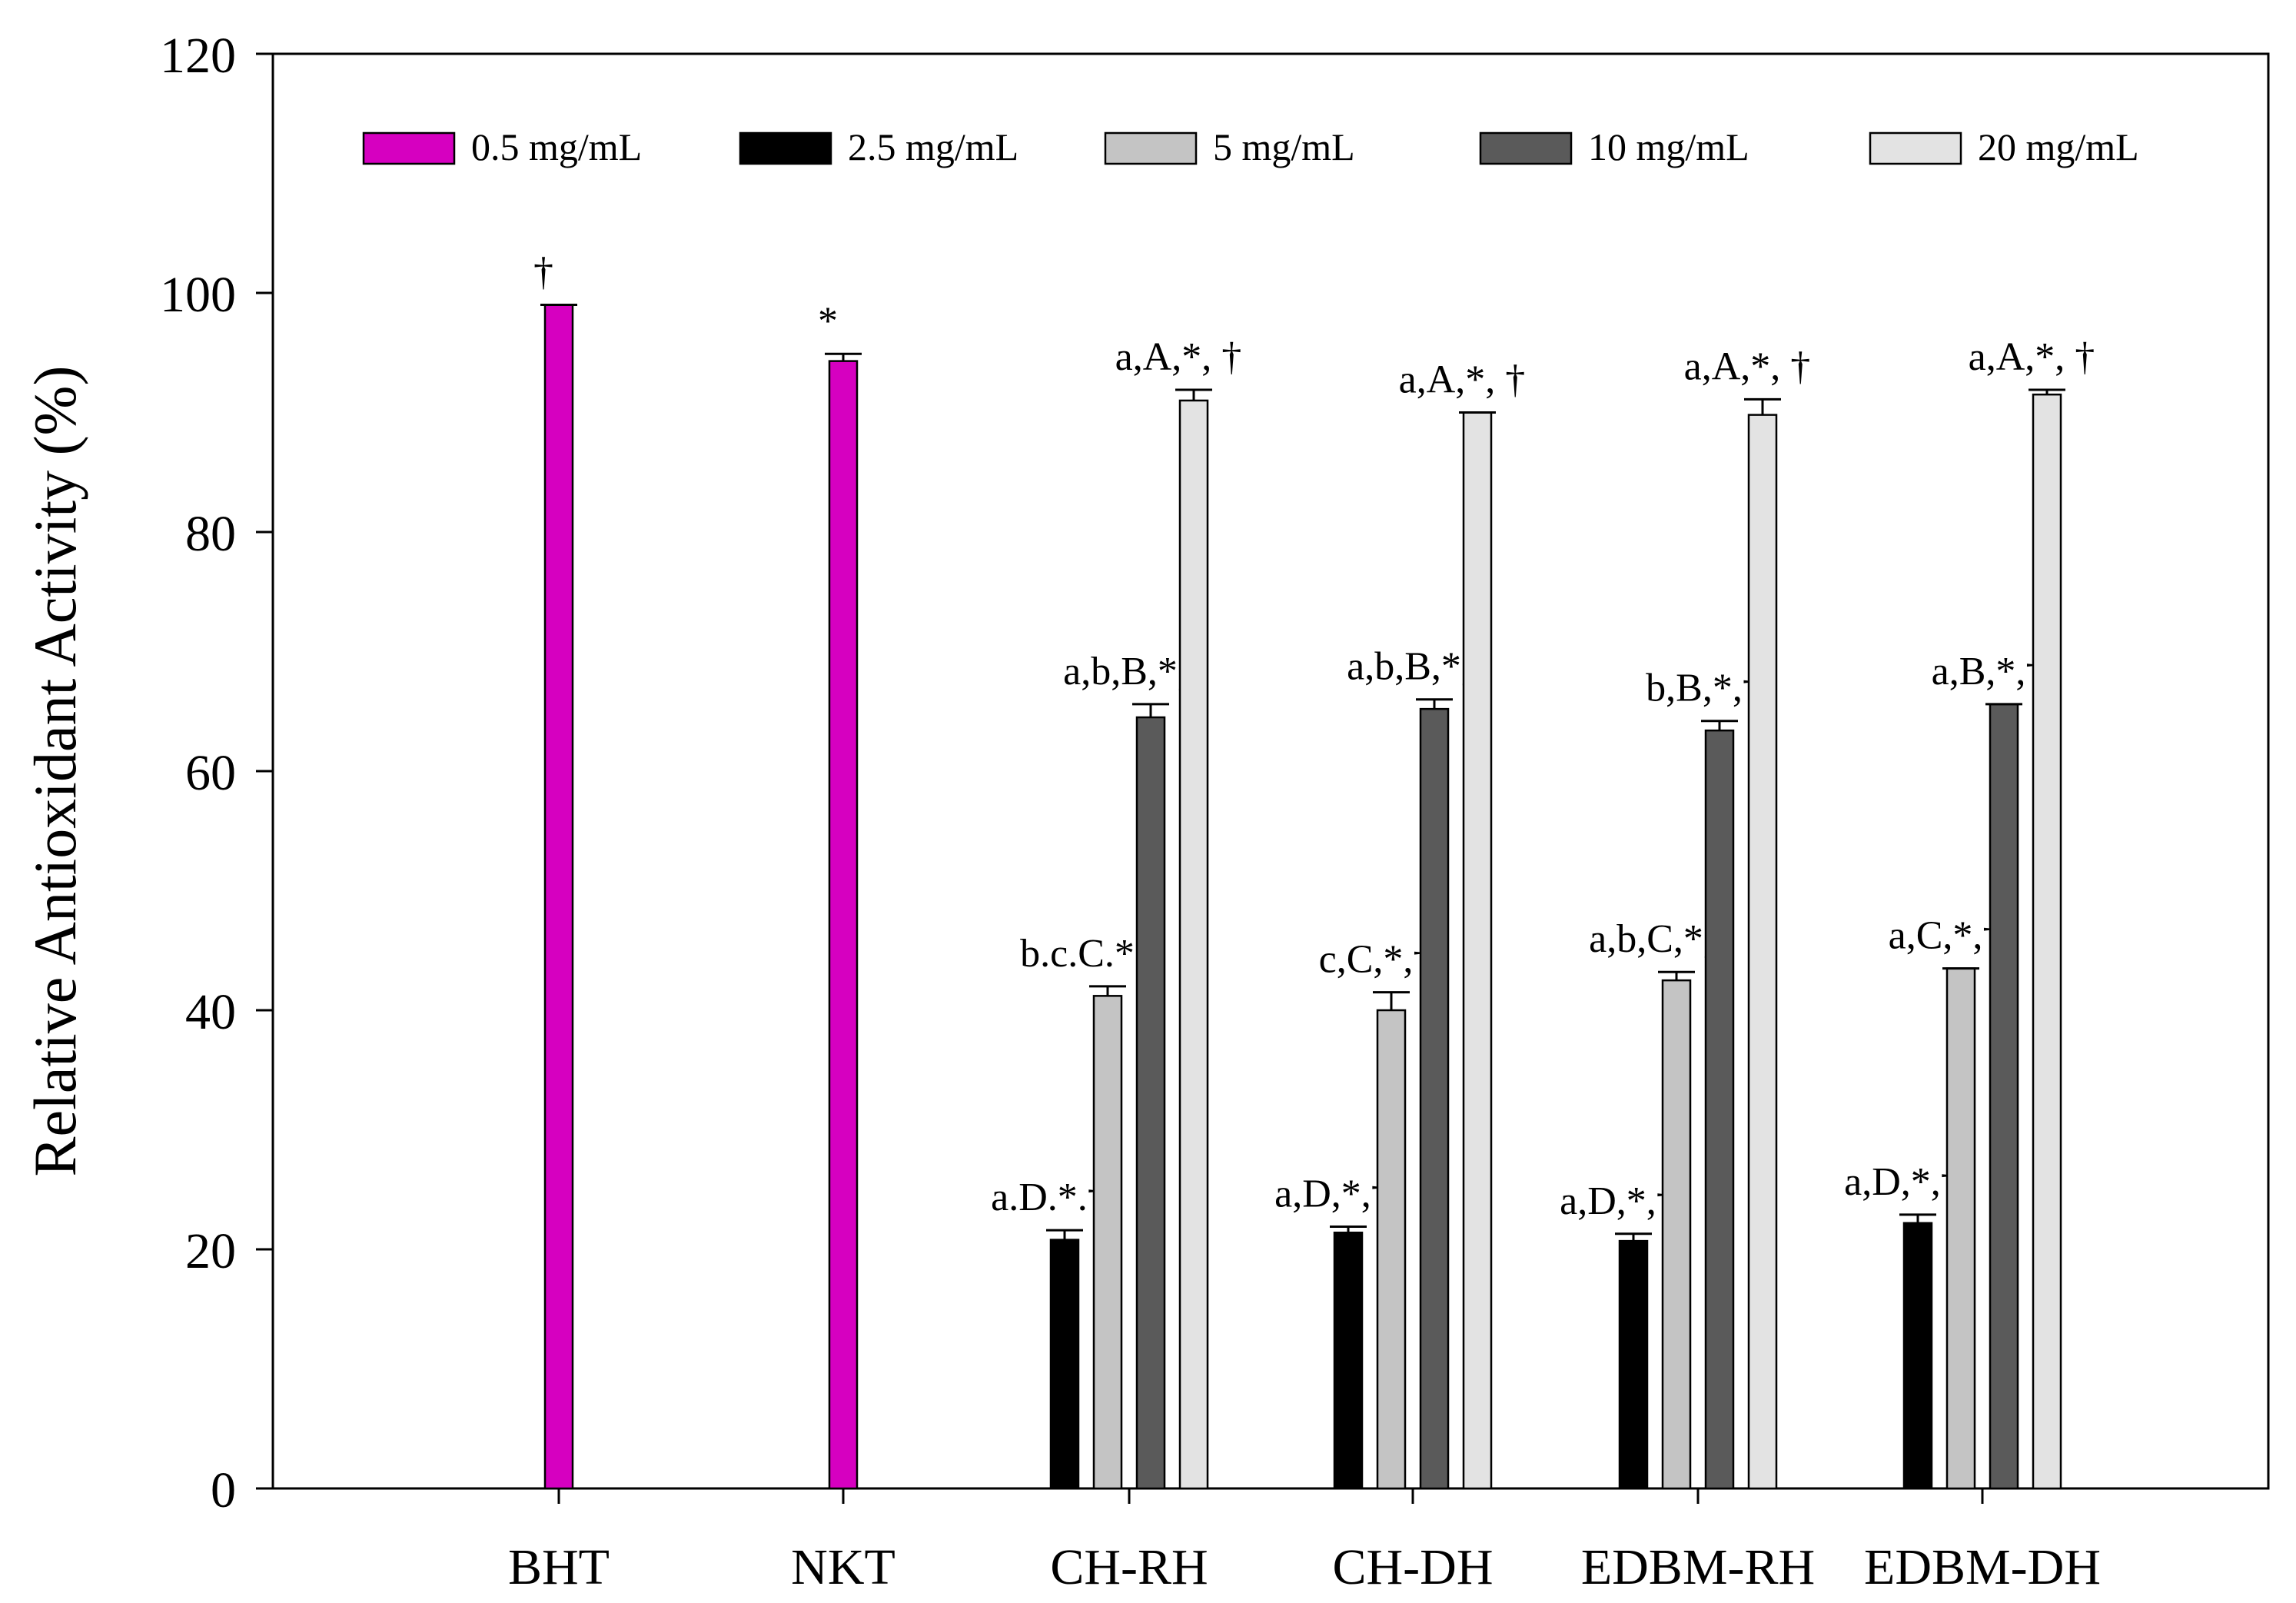  I want to click on bar-significance-label: a,B,*,†, so click(1989, 671).